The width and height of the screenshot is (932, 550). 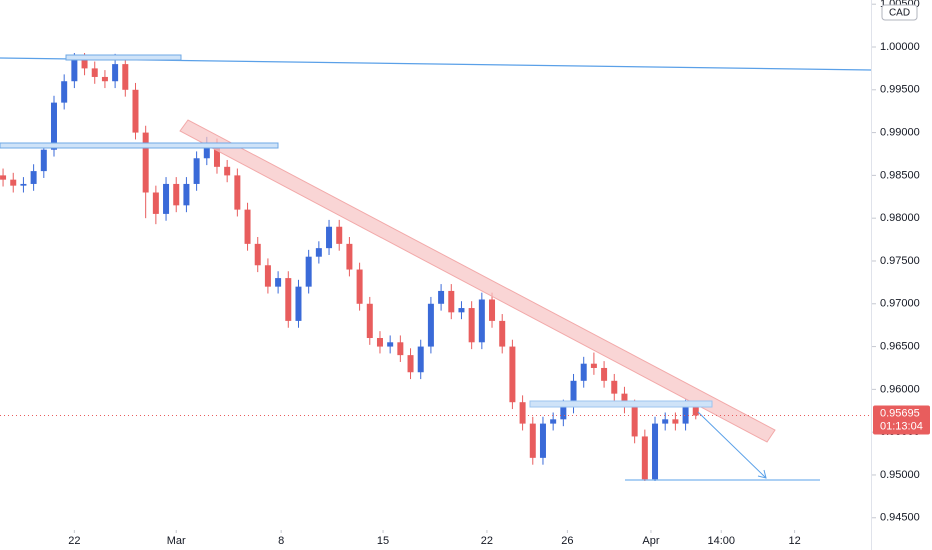 I want to click on countdown: 01:13:04, so click(x=901, y=426).